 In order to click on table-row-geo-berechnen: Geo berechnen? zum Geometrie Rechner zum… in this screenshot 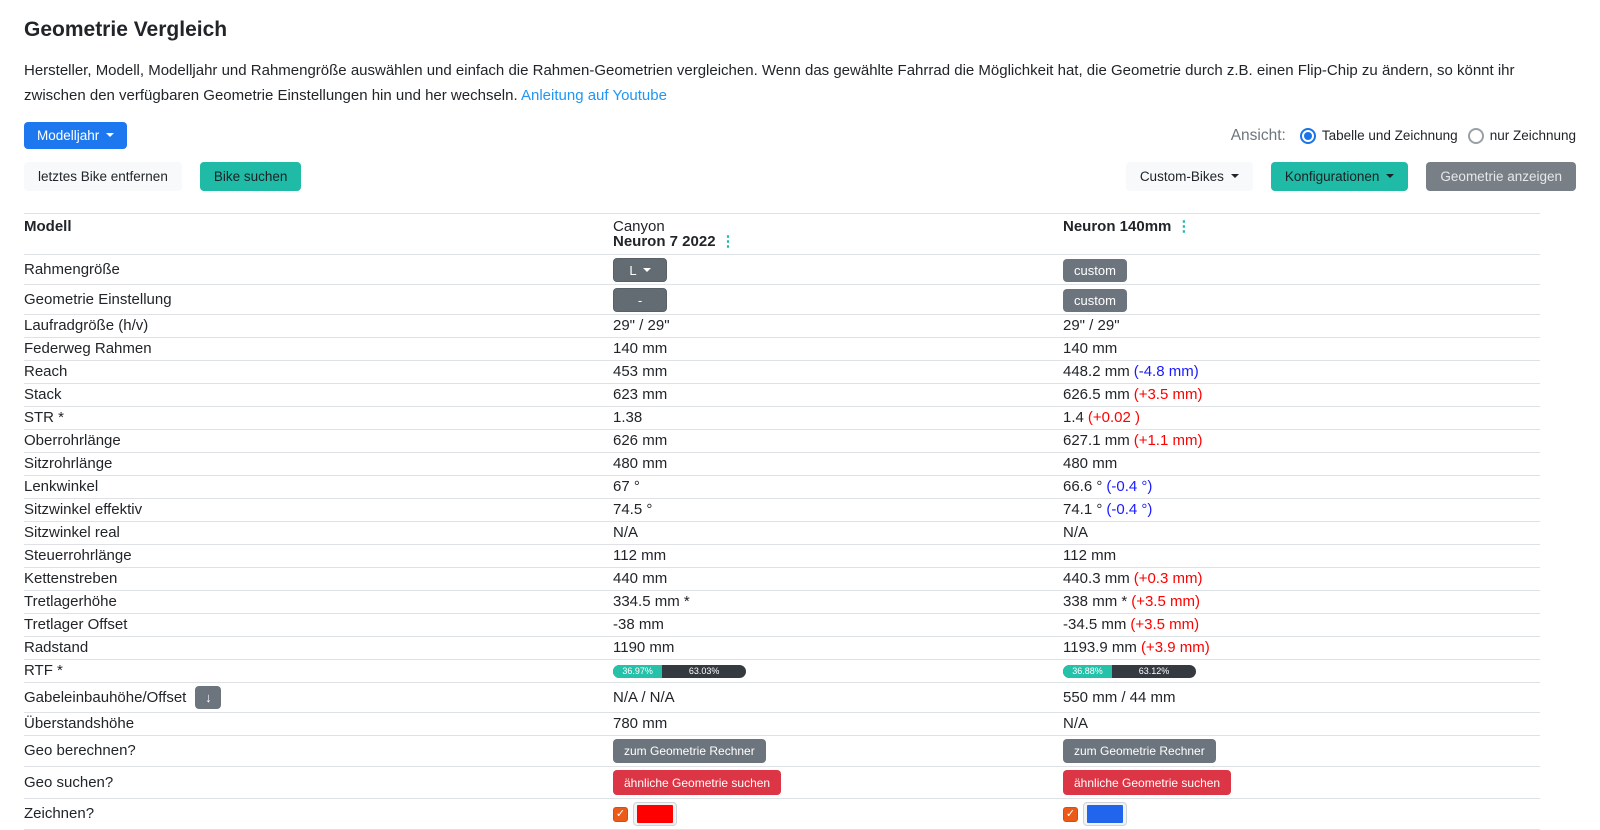, I will do `click(782, 751)`.